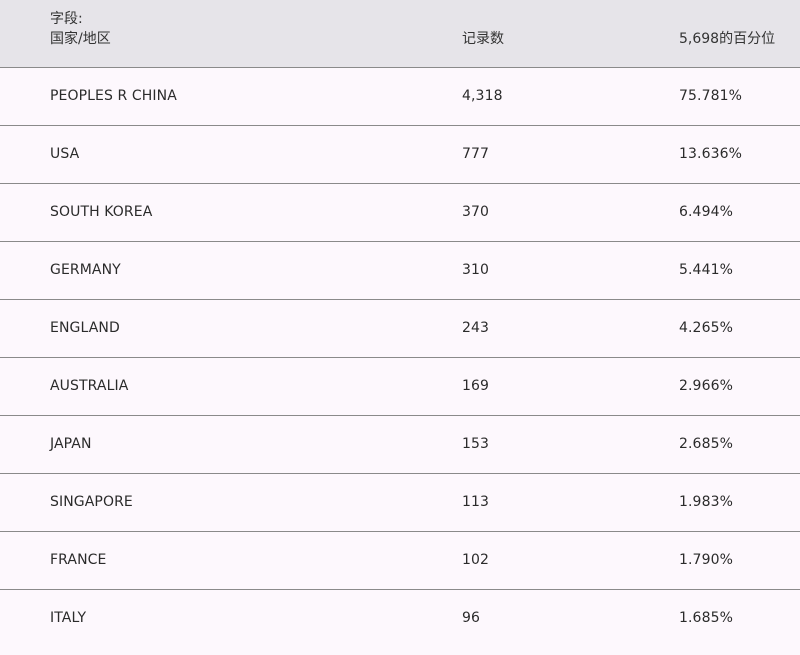 Image resolution: width=800 pixels, height=655 pixels. What do you see at coordinates (570, 328) in the screenshot?
I see `count-cell: 243` at bounding box center [570, 328].